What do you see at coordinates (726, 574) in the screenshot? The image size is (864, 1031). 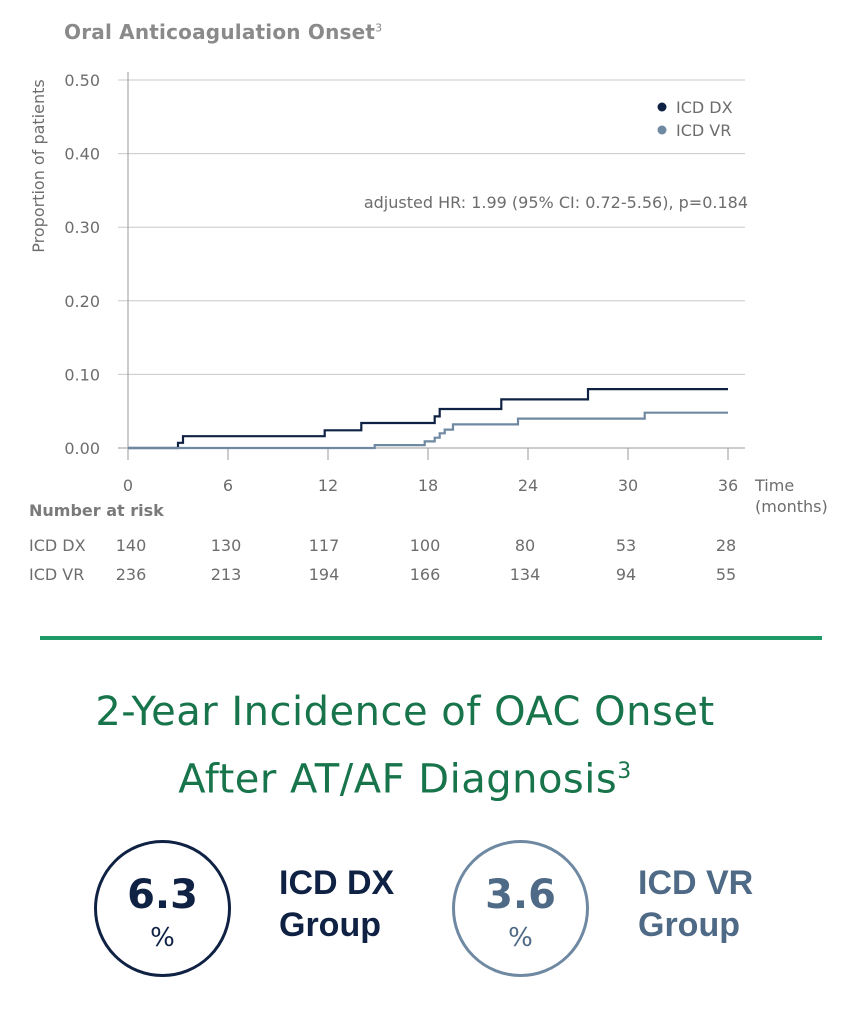 I see `risk-count-cell: 55` at bounding box center [726, 574].